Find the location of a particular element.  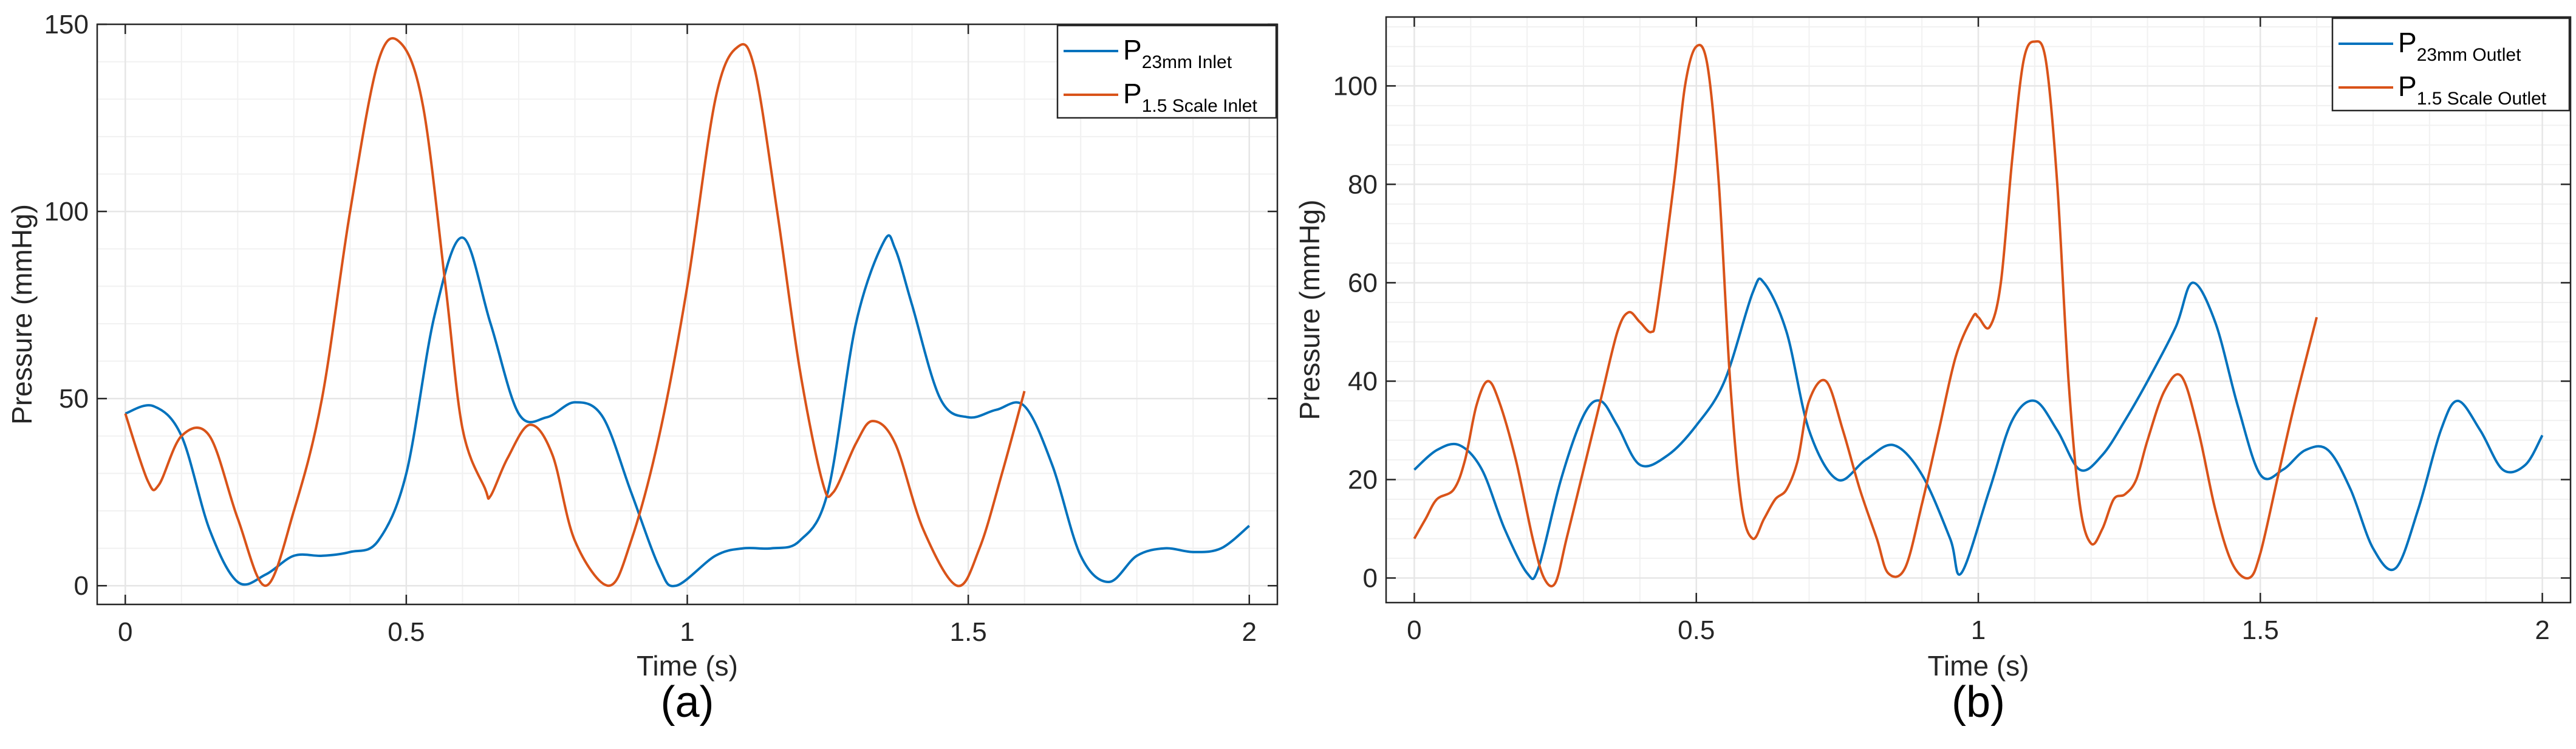

y-tick-label: 20 is located at coordinates (1363, 479).